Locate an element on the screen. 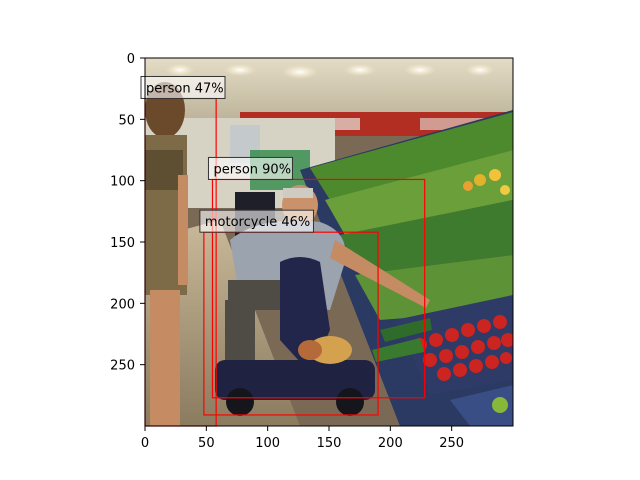 This screenshot has height=480, width=640. y-tick-label: 150 is located at coordinates (122, 243).